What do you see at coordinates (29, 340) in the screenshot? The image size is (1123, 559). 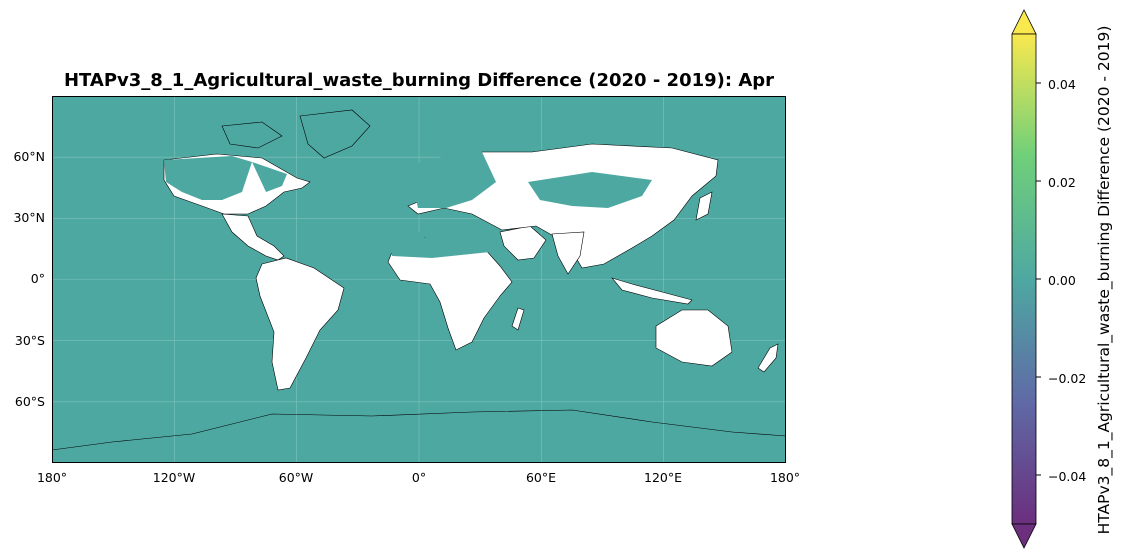 I see `lat-tick-30s: 30°S` at bounding box center [29, 340].